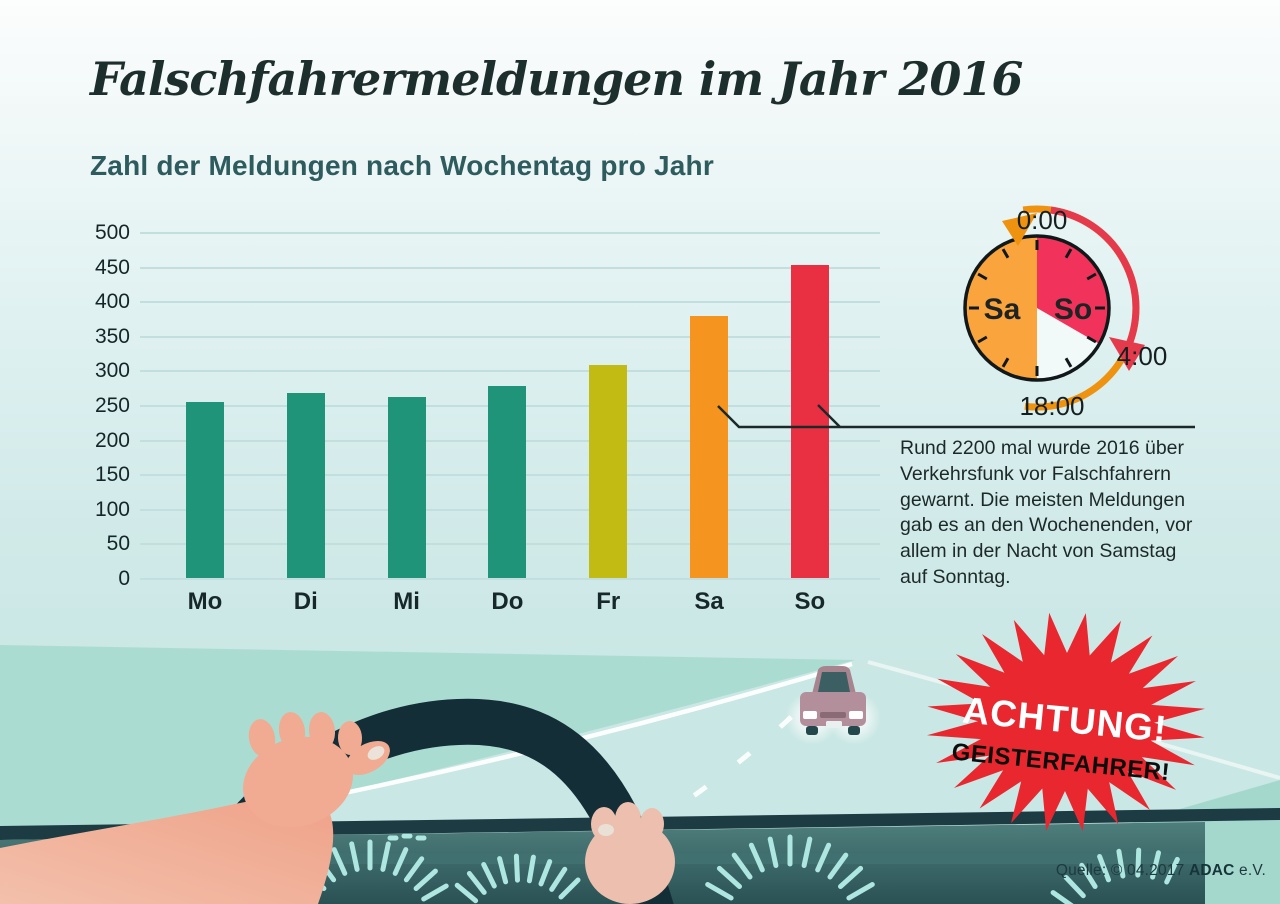 Image resolution: width=1280 pixels, height=904 pixels. What do you see at coordinates (810, 601) in the screenshot?
I see `x-axis-label-so: So` at bounding box center [810, 601].